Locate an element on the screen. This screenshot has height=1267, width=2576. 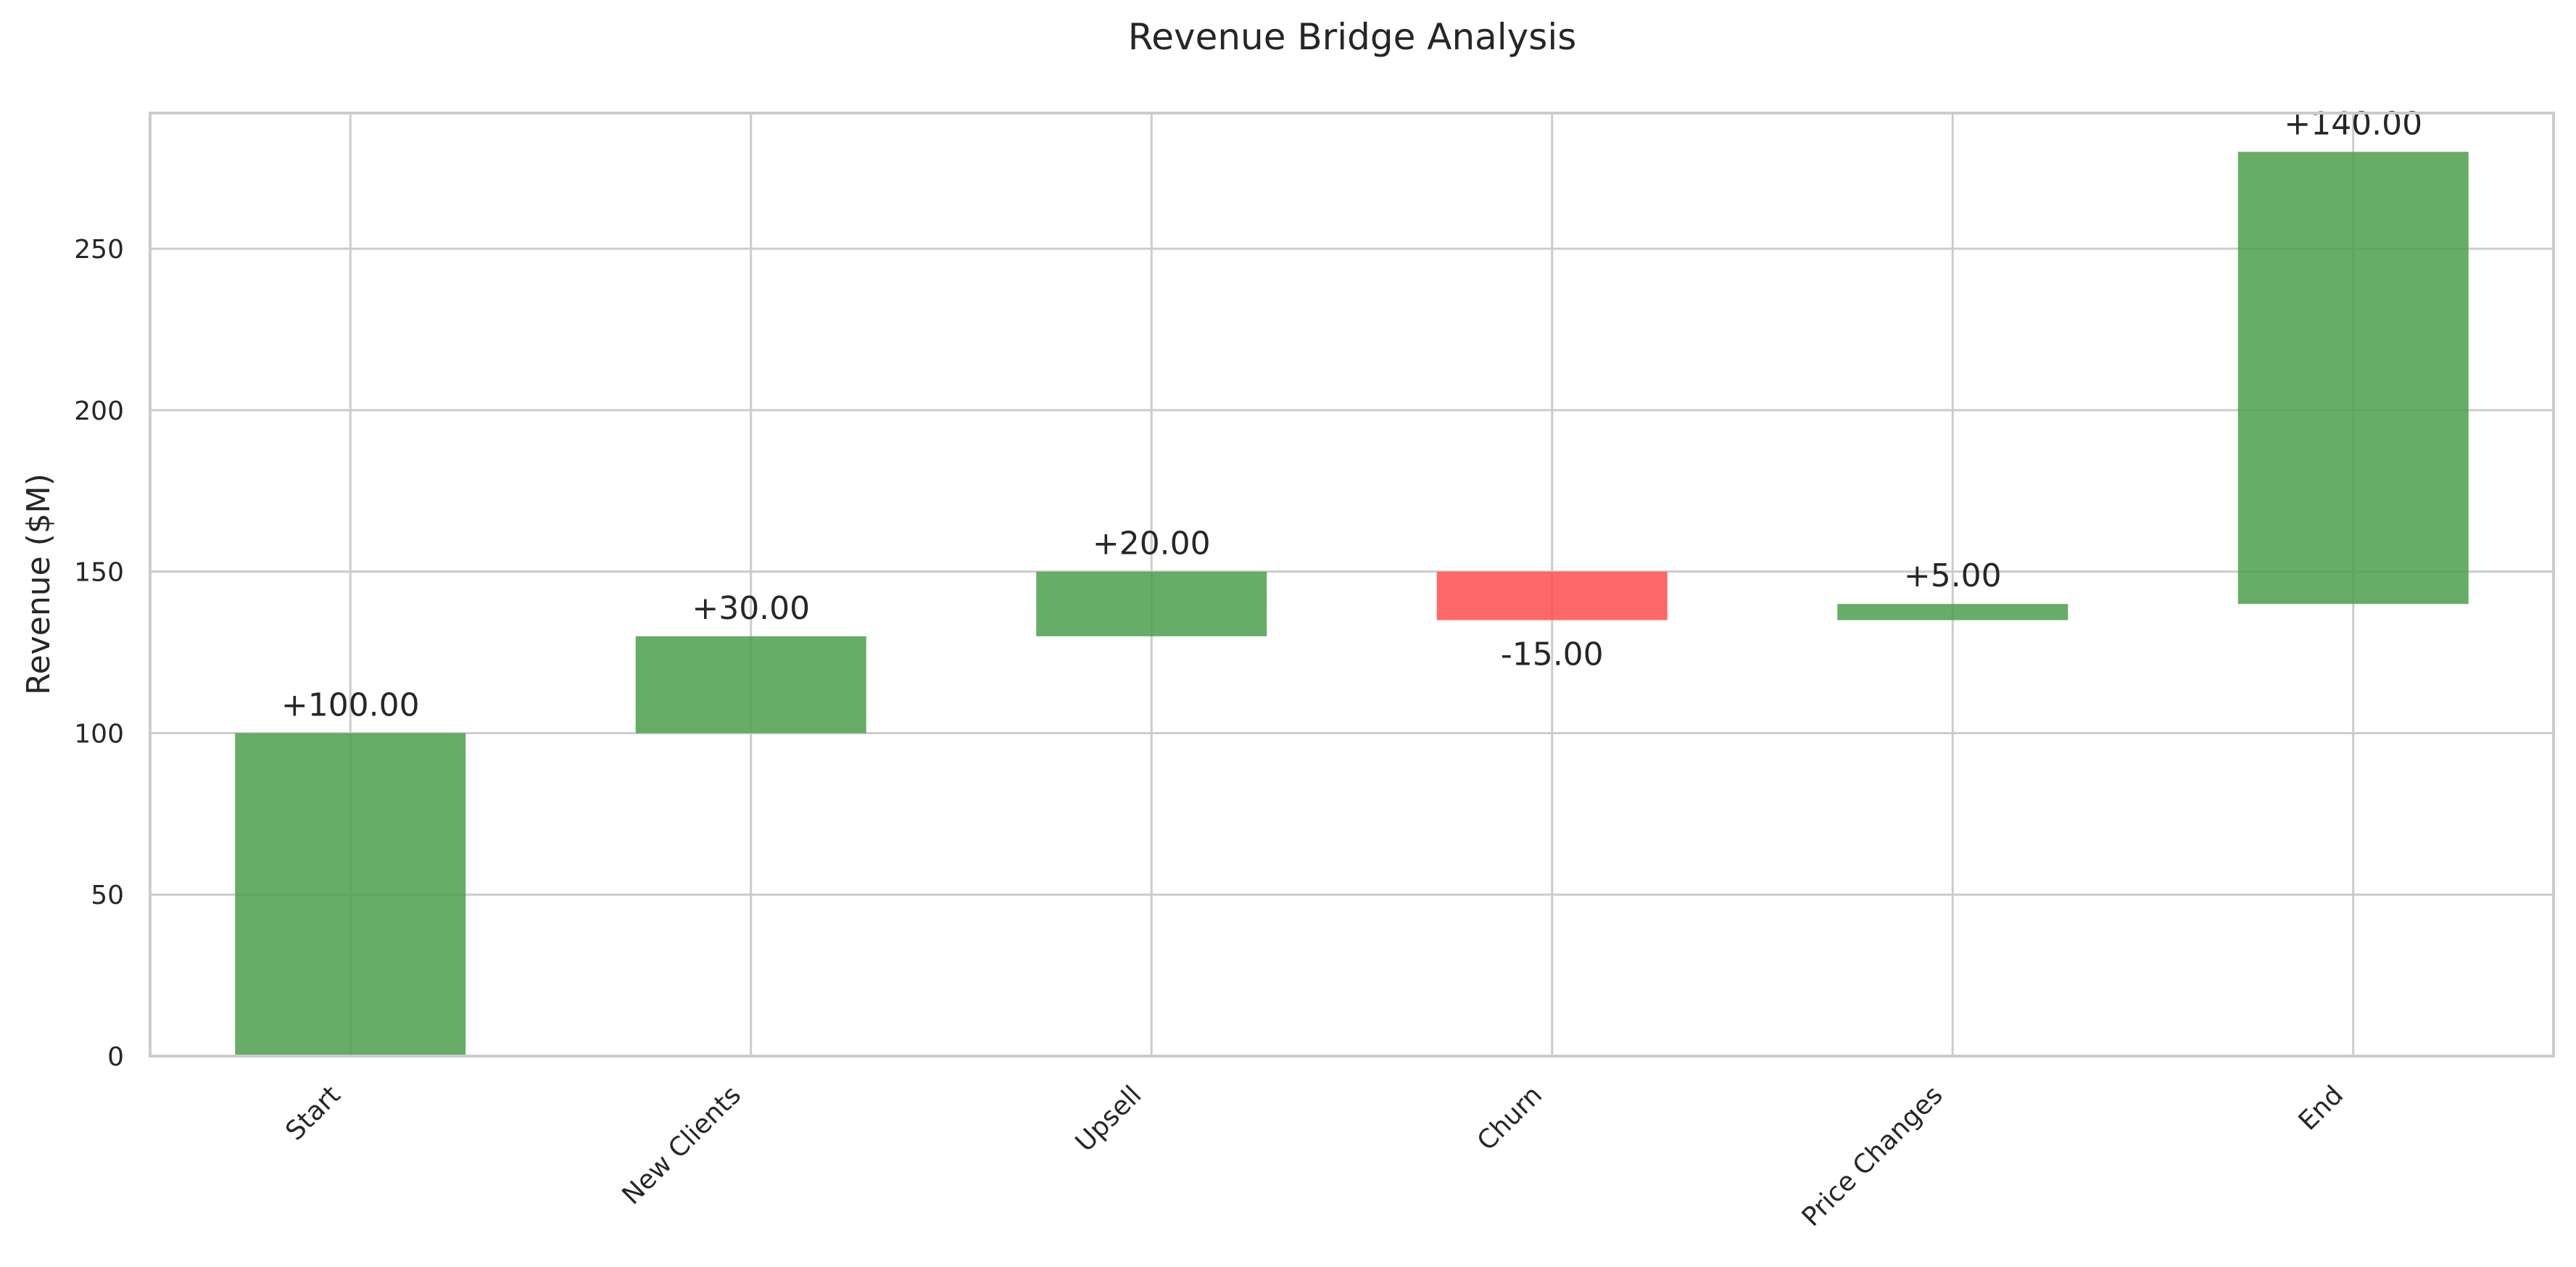
bar-value-label: +20.00 is located at coordinates (1152, 544).